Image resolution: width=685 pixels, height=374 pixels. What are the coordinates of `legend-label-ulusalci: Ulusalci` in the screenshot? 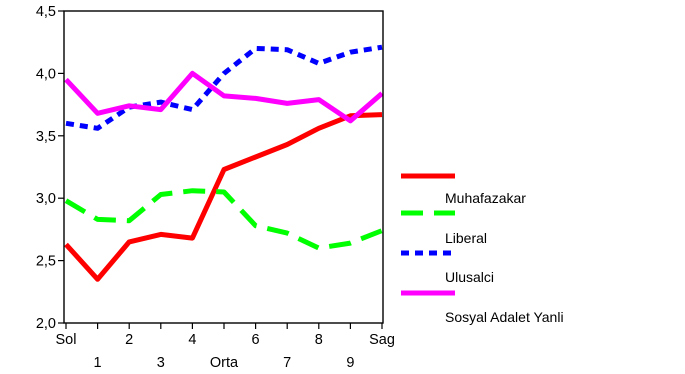 It's located at (469, 277).